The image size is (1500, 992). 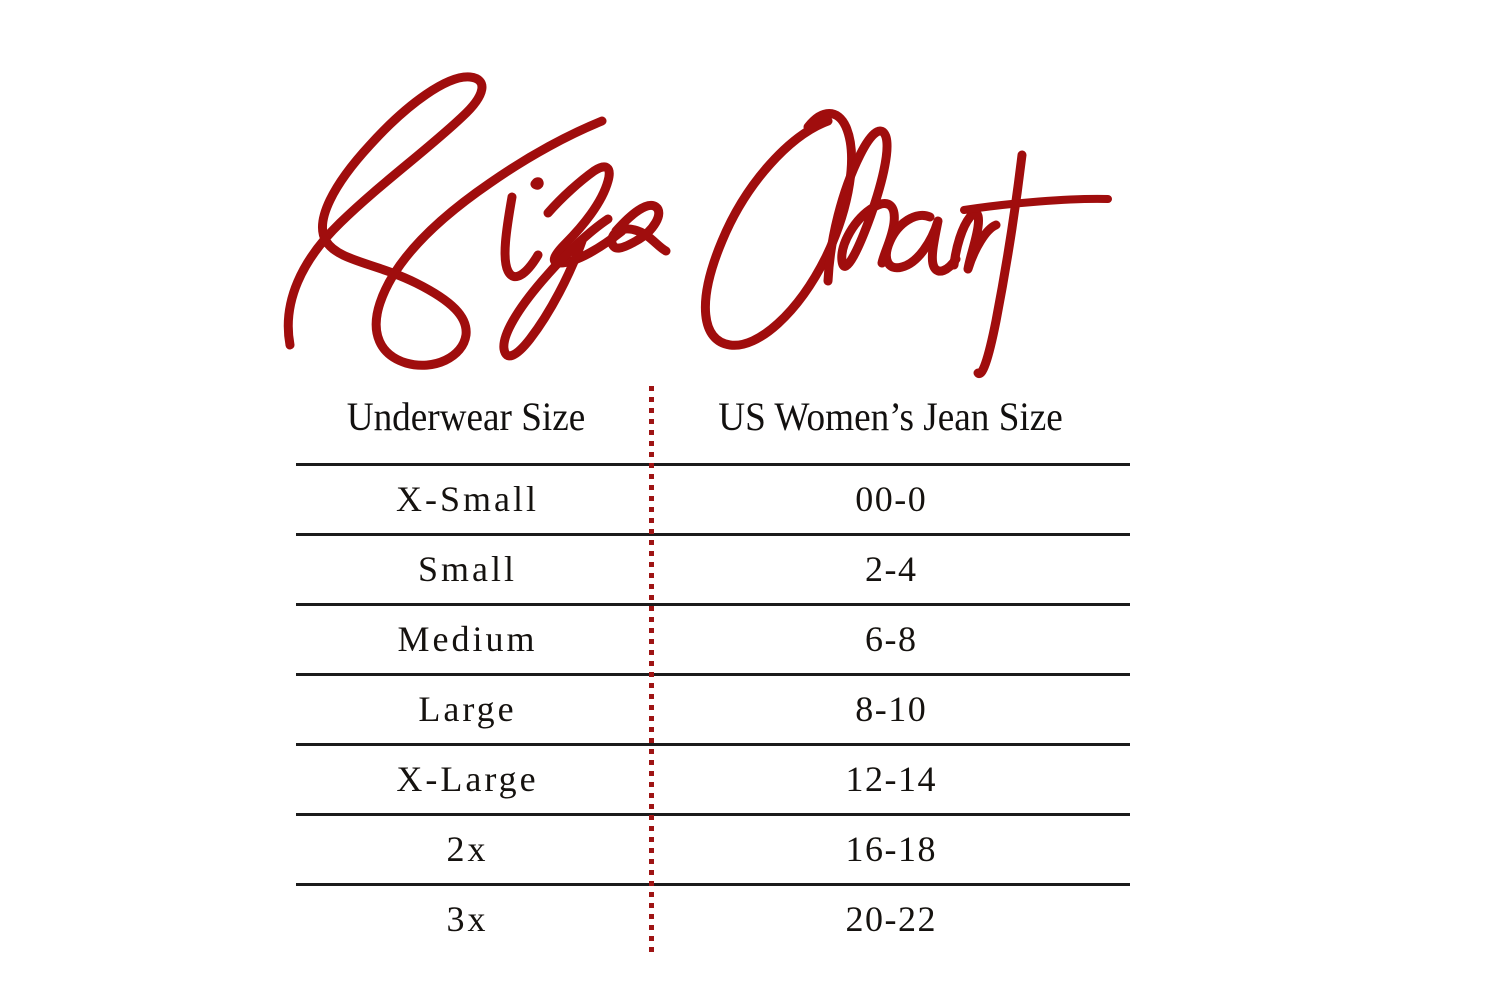 I want to click on cell-underwear-size: X-Small, so click(x=467, y=499).